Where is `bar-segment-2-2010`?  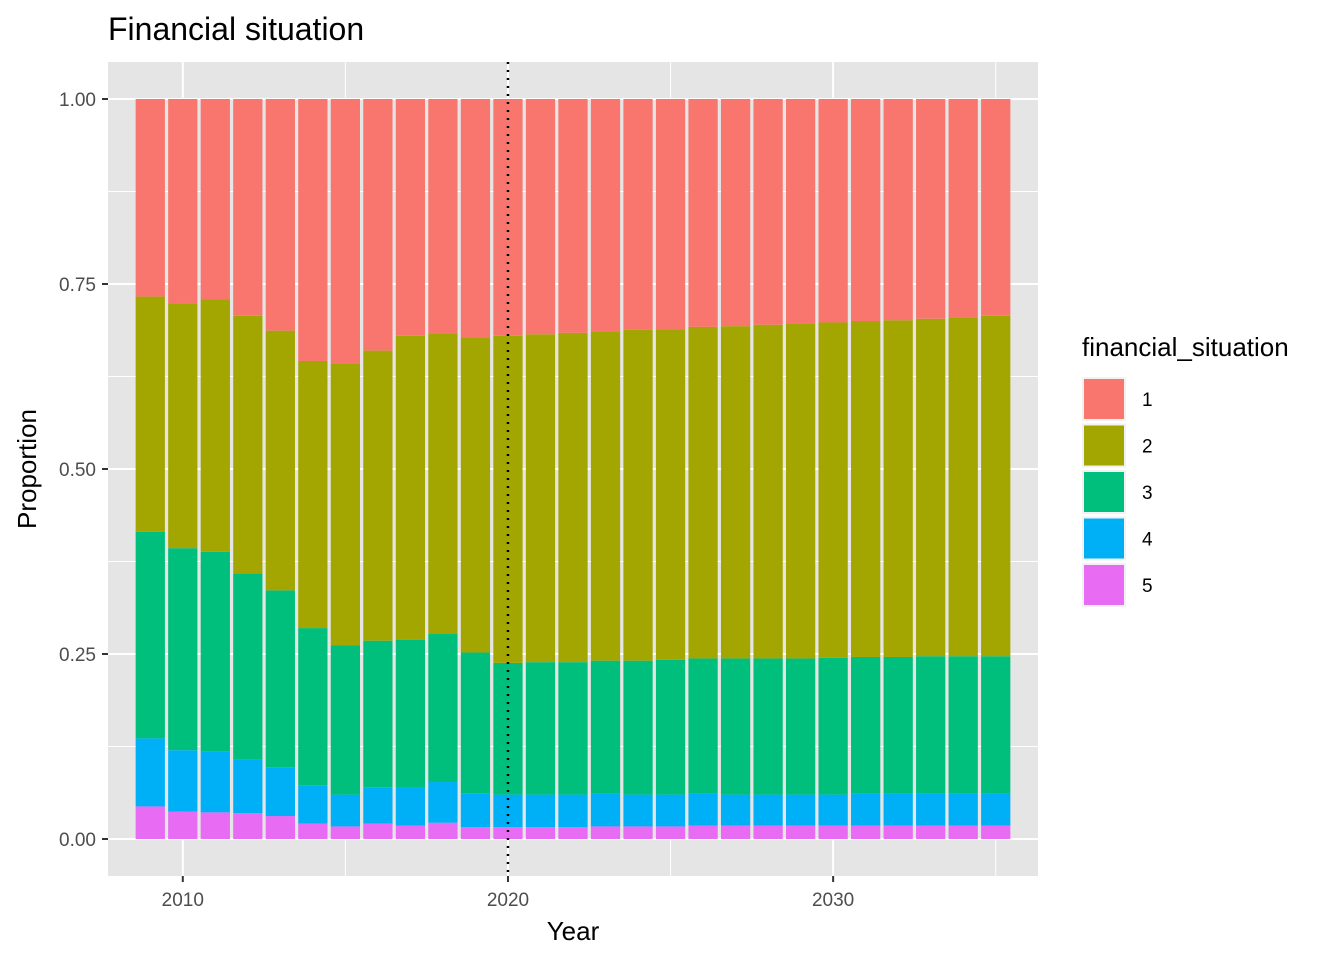
bar-segment-2-2010 is located at coordinates (183, 426).